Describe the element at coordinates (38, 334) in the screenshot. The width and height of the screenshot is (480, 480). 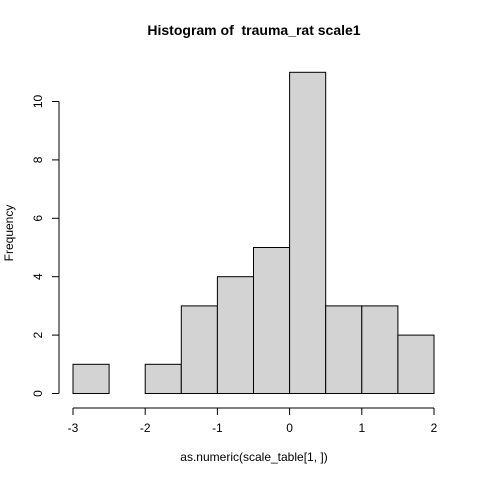
I see `y-tick-label: 2` at that location.